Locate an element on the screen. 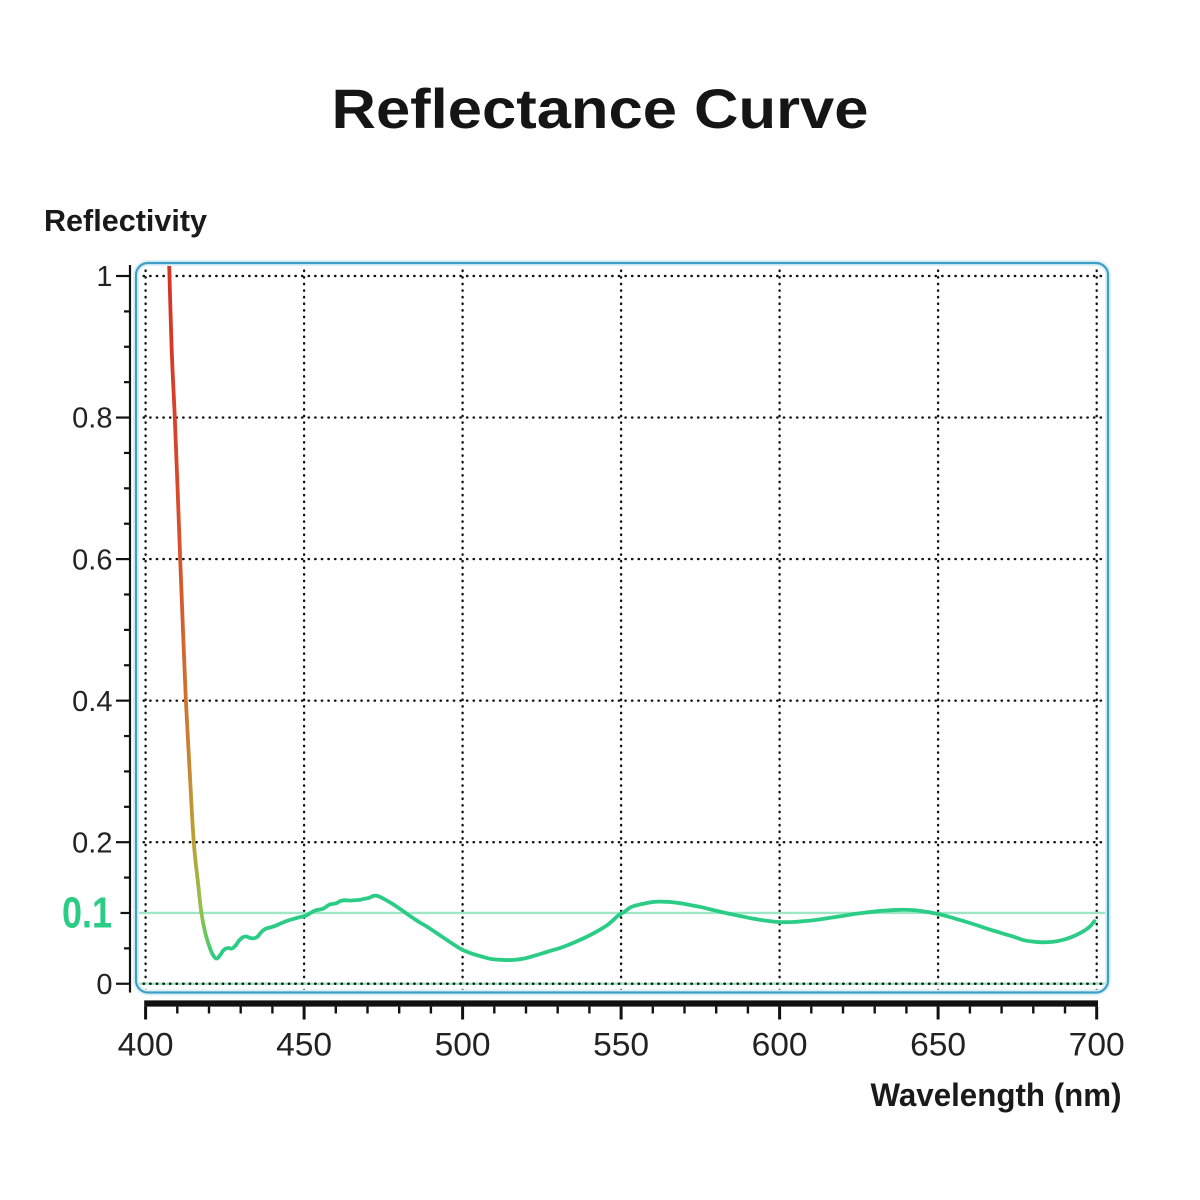 The image size is (1200, 1200). svg-text: 500 is located at coordinates (463, 1045).